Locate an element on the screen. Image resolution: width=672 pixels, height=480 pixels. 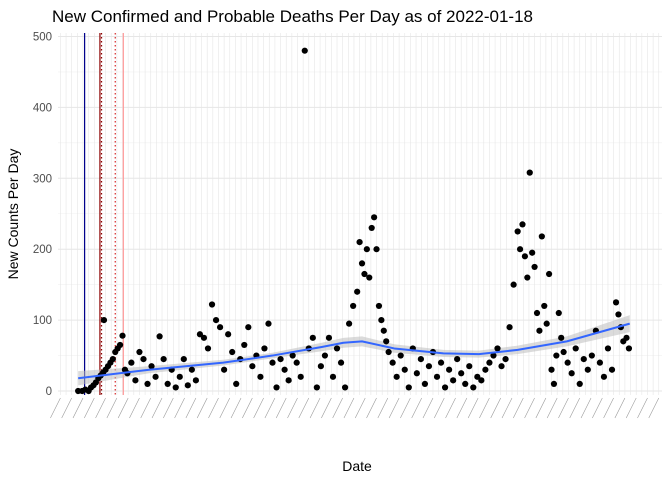
y-tick-label: 200 is located at coordinates (42, 250).